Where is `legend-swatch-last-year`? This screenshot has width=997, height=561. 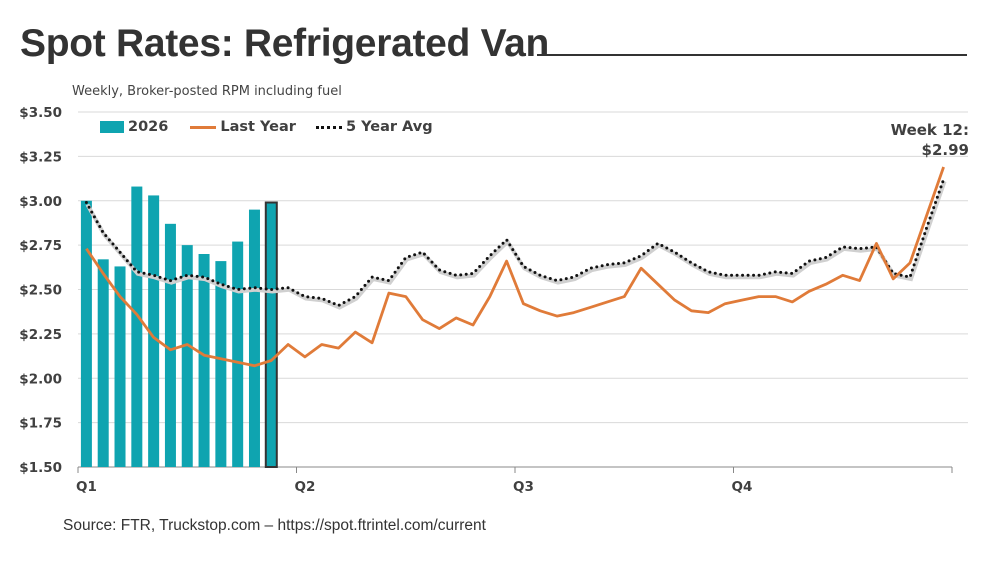 legend-swatch-last-year is located at coordinates (203, 127).